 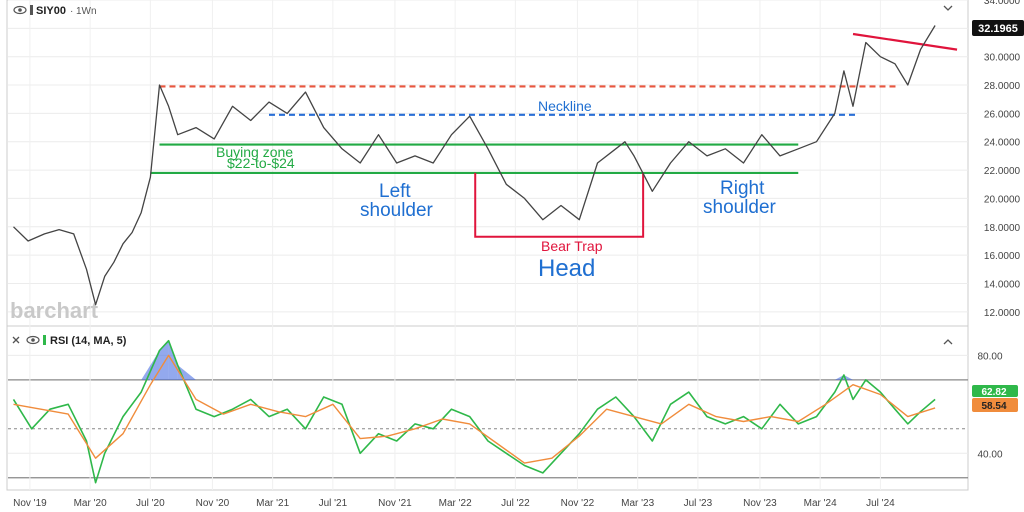 I want to click on symbol-label: SIY00, so click(x=51, y=11).